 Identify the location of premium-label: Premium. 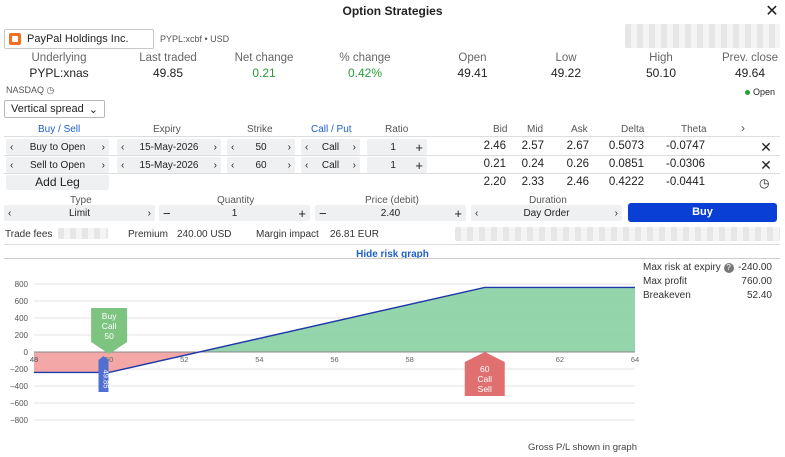
(148, 234).